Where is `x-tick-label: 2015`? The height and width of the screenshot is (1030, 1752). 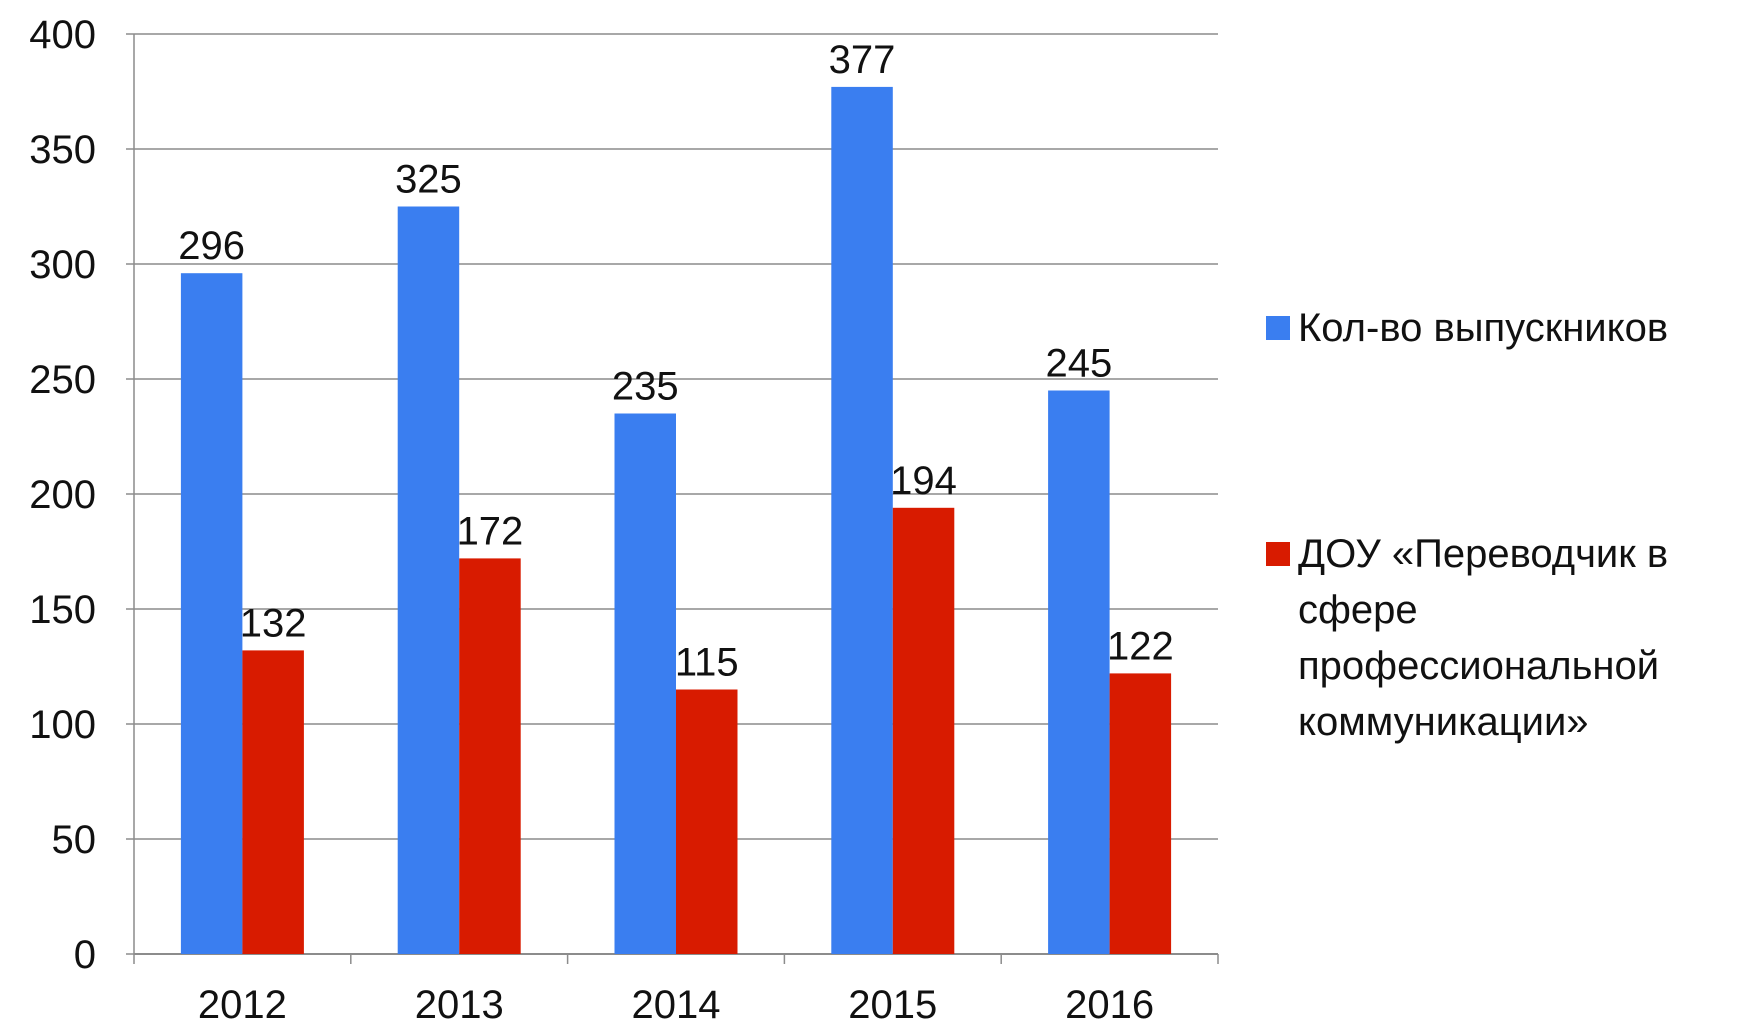 x-tick-label: 2015 is located at coordinates (892, 1005).